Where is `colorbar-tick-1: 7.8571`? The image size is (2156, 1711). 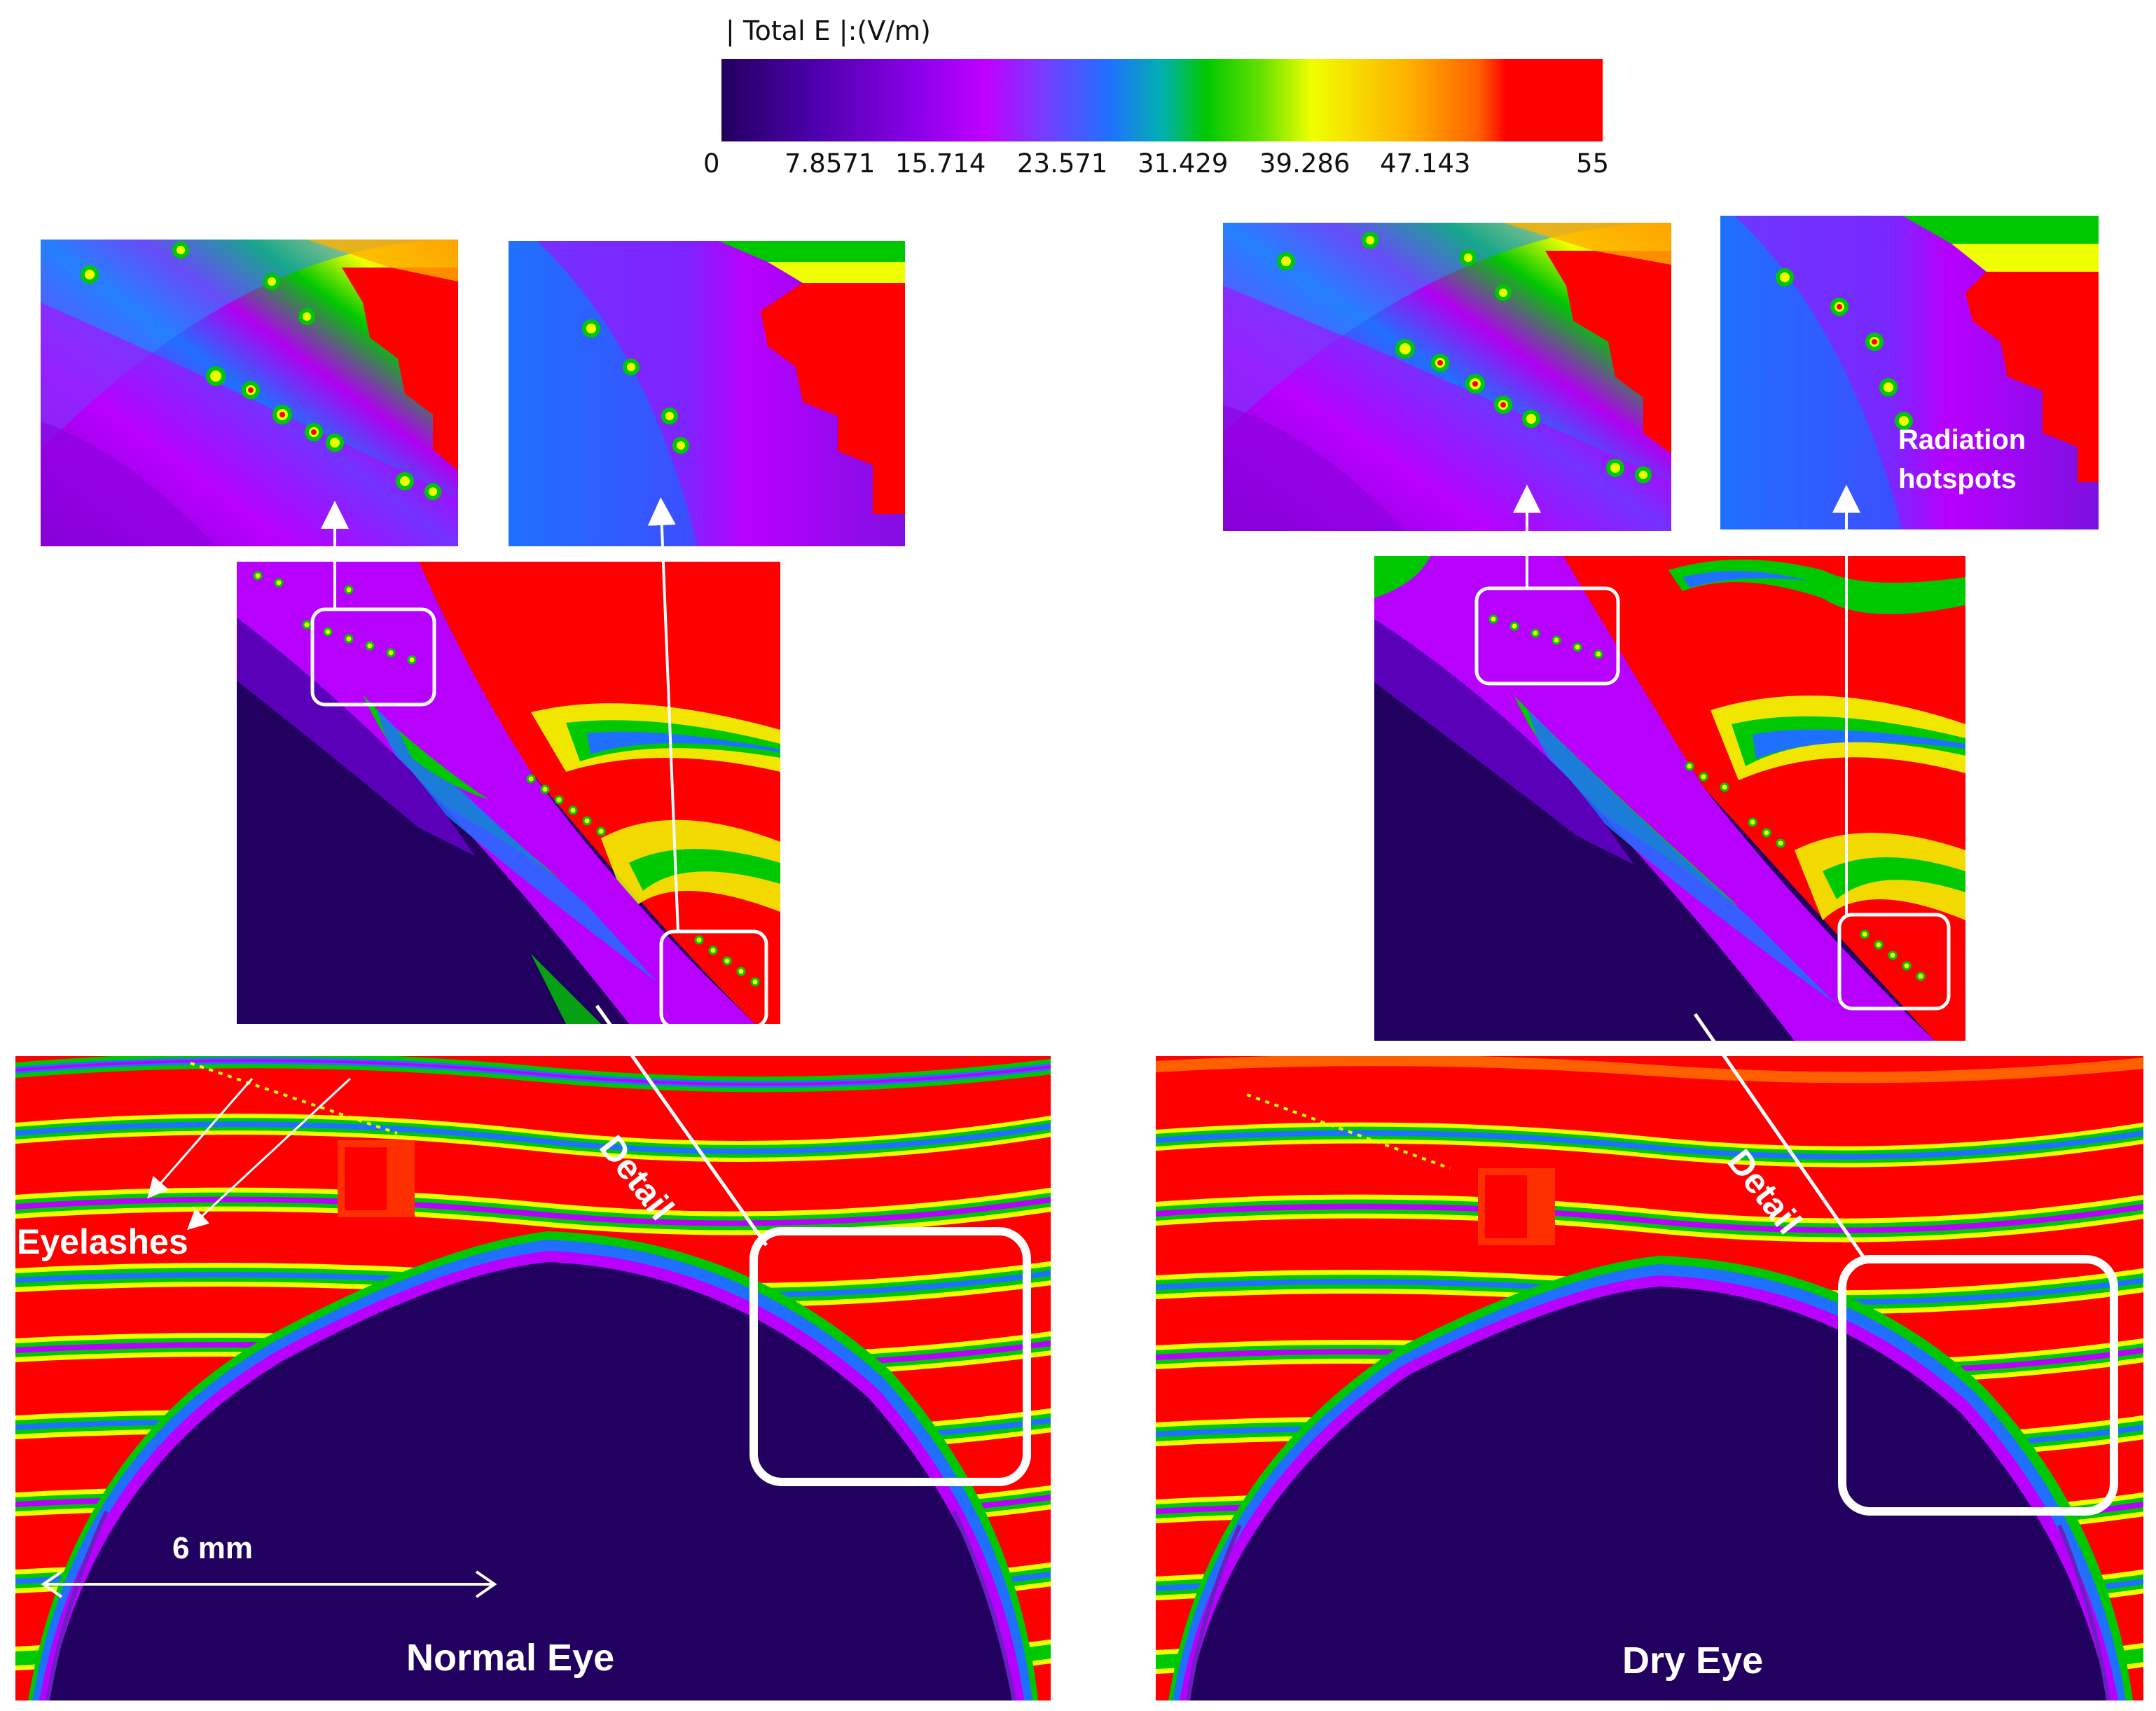 colorbar-tick-1: 7.8571 is located at coordinates (830, 163).